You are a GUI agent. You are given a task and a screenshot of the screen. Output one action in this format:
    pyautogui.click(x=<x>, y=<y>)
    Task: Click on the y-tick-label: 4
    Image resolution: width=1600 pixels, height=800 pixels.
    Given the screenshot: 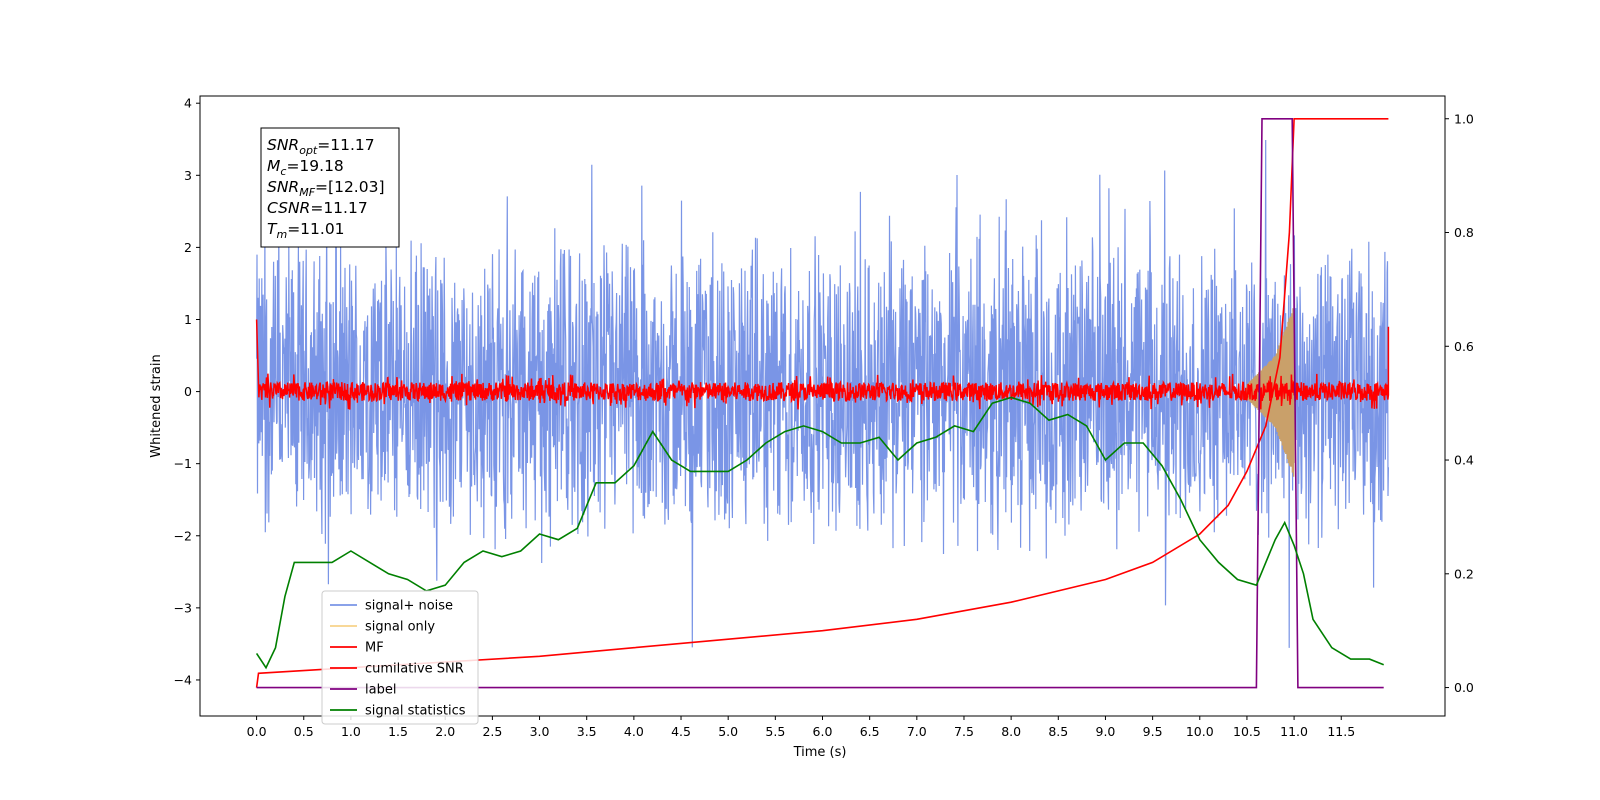 What is the action you would take?
    pyautogui.click(x=188, y=103)
    